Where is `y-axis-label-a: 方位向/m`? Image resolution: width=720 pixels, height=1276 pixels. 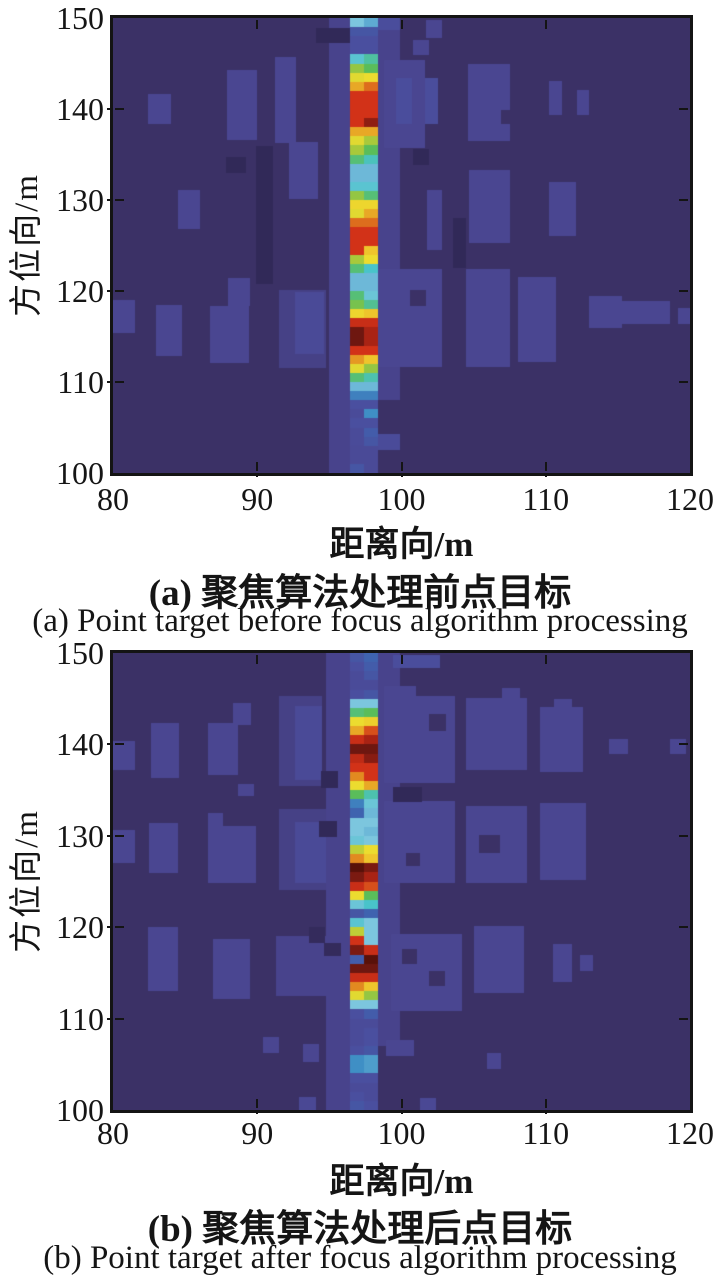
y-axis-label-a: 方位向/m is located at coordinates (27, 245).